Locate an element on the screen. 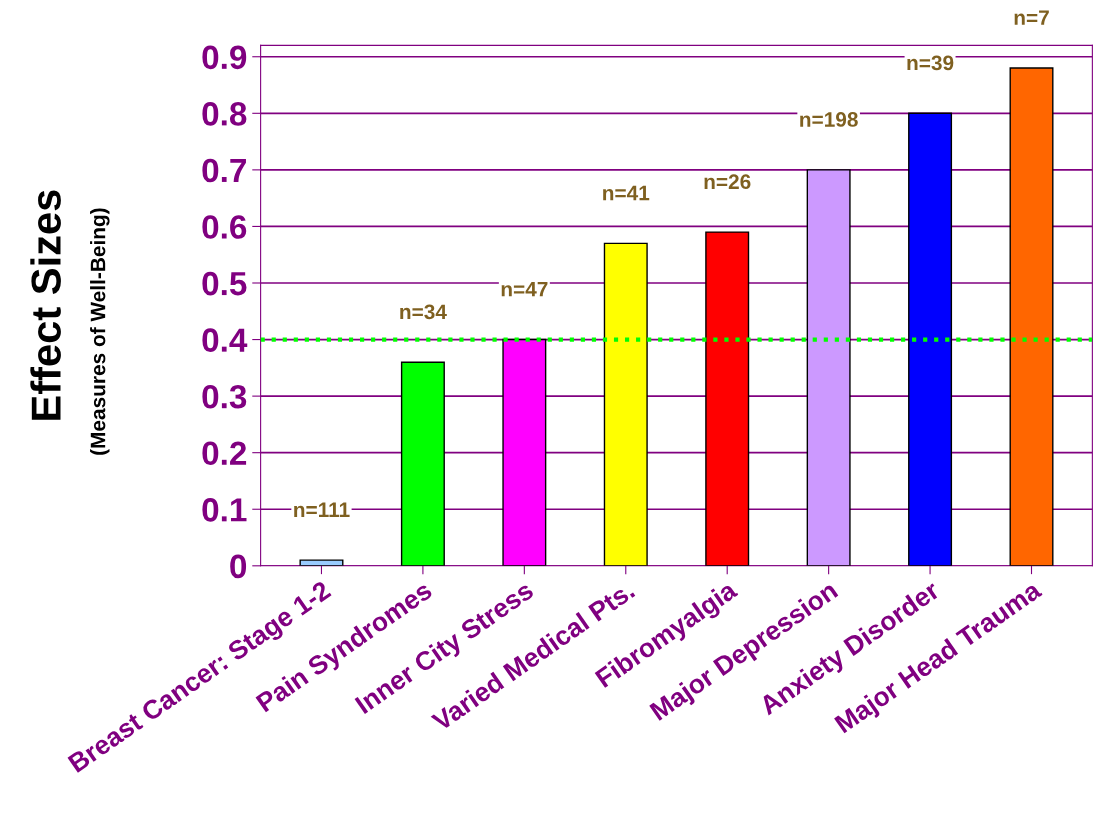  y-tick-label: 0.2 is located at coordinates (224, 453).